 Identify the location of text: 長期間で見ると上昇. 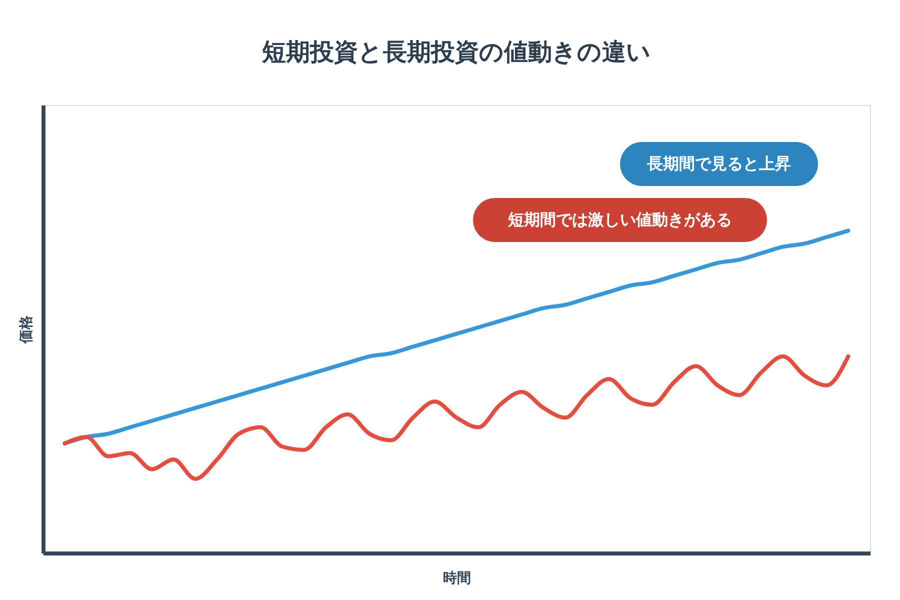
(718, 163).